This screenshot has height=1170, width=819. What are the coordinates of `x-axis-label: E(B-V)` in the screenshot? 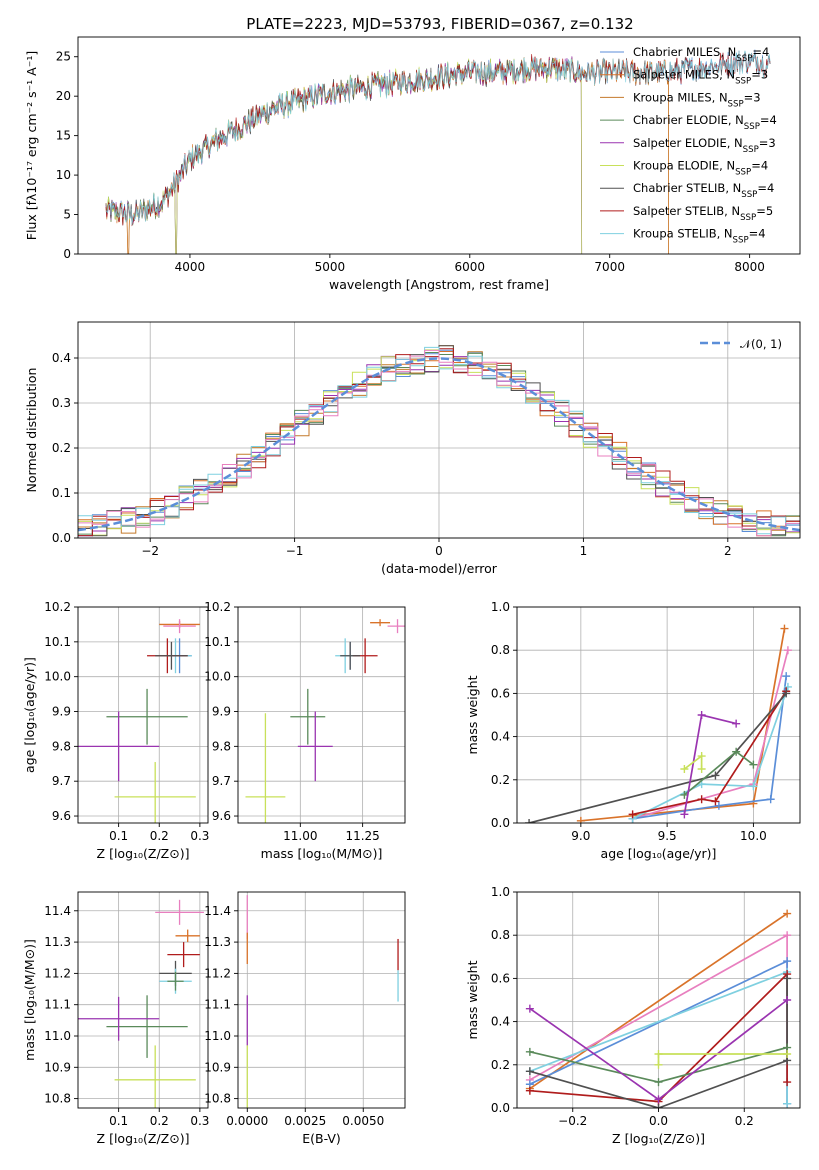 It's located at (321, 1138).